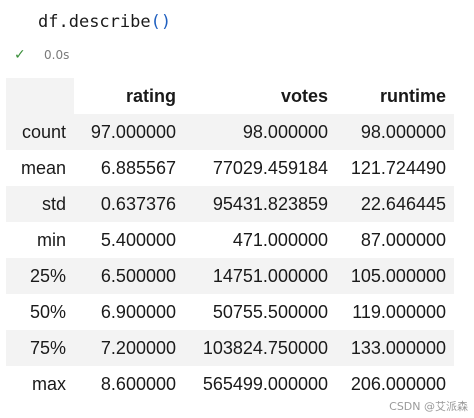 Image resolution: width=474 pixels, height=418 pixels. I want to click on cell-runtime: 206.000000, so click(398, 383).